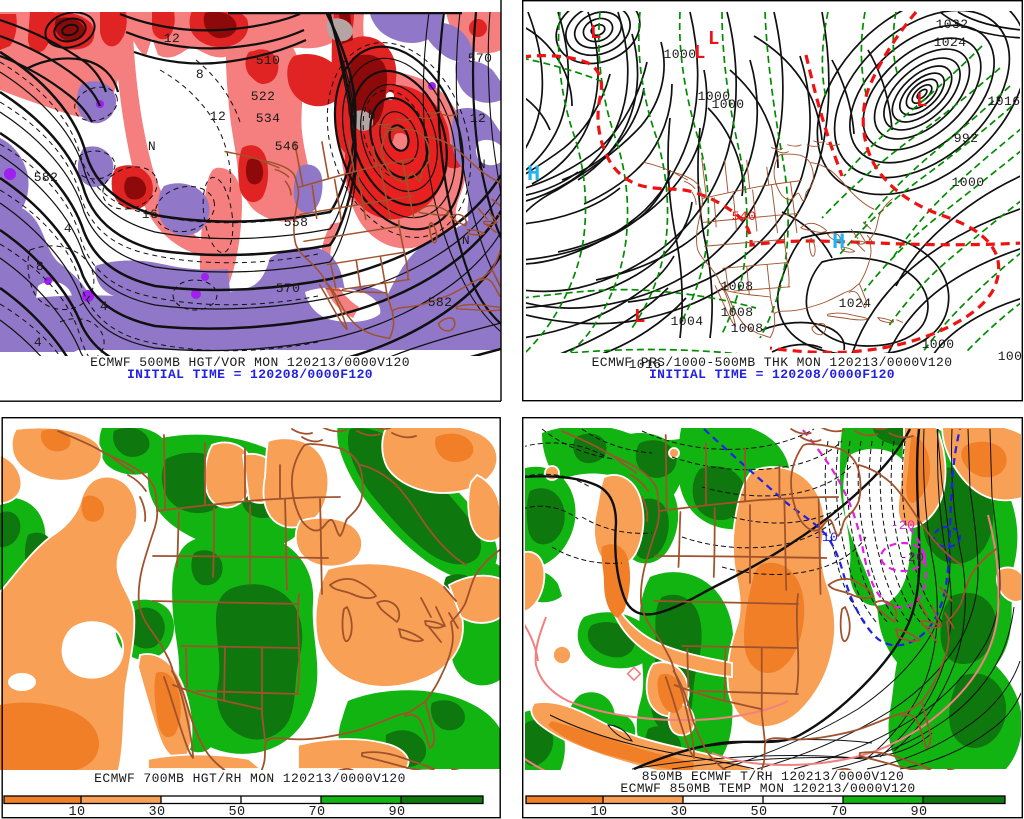 The height and width of the screenshot is (819, 1024). Describe the element at coordinates (826, 537) in the screenshot. I see `svg-text: -10` at that location.